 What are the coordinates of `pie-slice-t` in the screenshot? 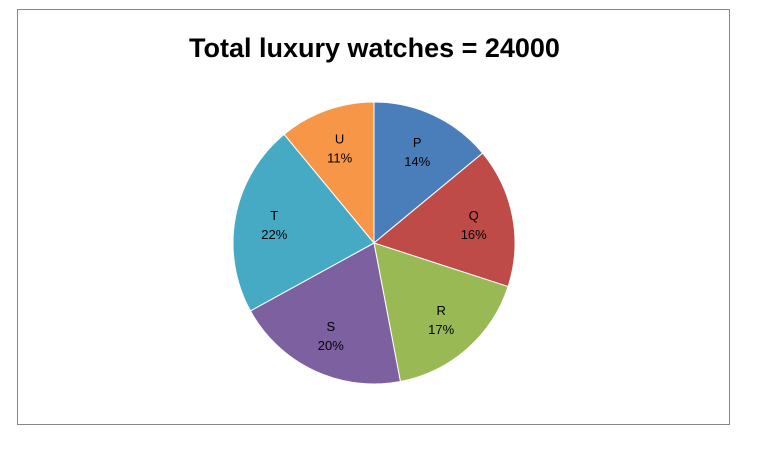 It's located at (303, 222).